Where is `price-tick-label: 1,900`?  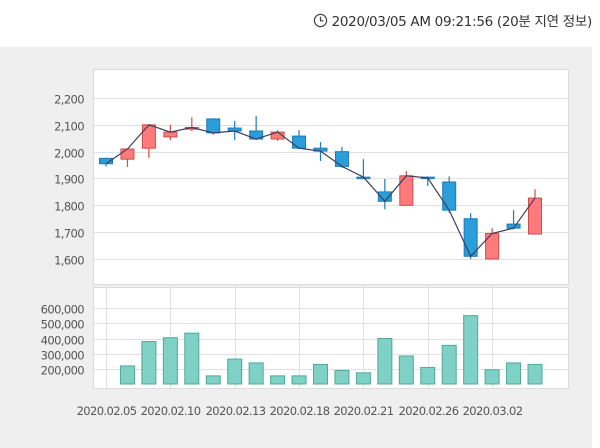 price-tick-label: 1,900 is located at coordinates (69, 180).